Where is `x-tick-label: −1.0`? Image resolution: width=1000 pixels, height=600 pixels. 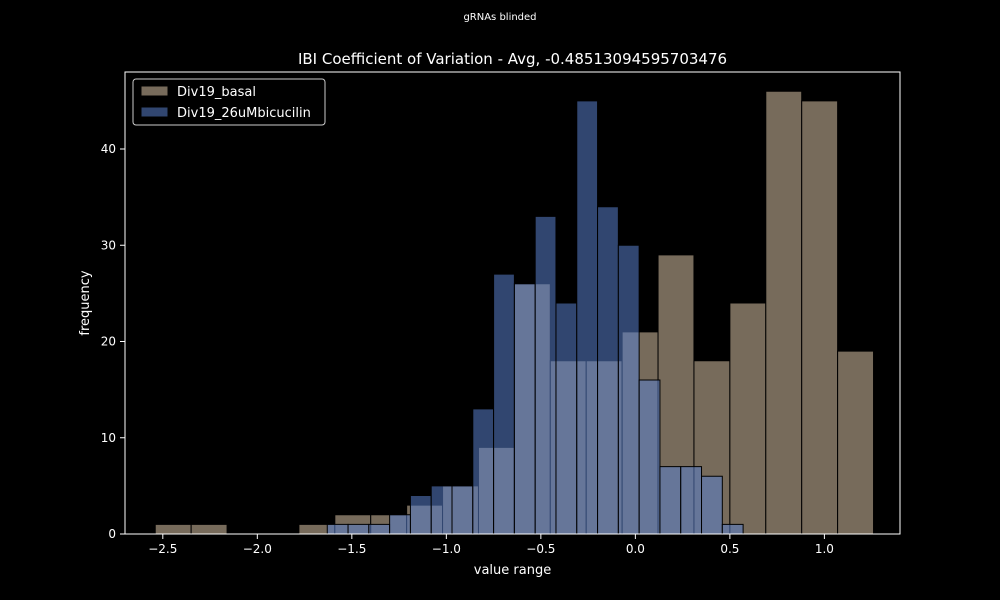
x-tick-label: −1.0 is located at coordinates (446, 549).